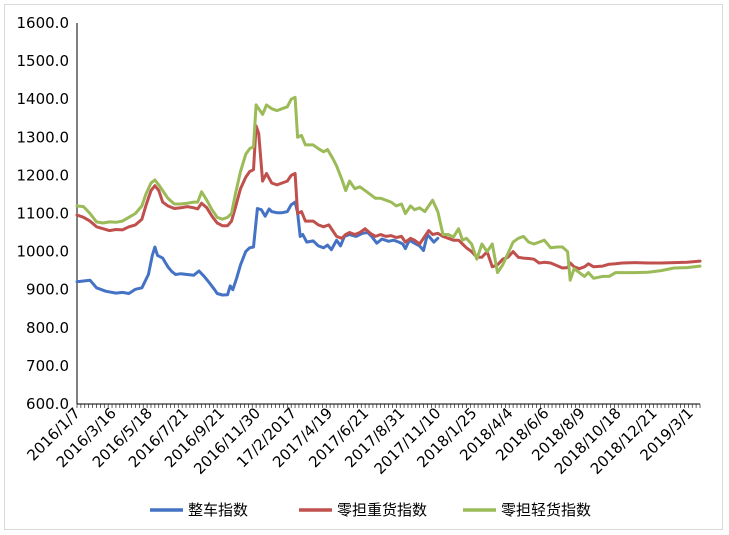 Image resolution: width=729 pixels, height=535 pixels. What do you see at coordinates (43, 252) in the screenshot?
I see `y-tick-label: 1000.0` at bounding box center [43, 252].